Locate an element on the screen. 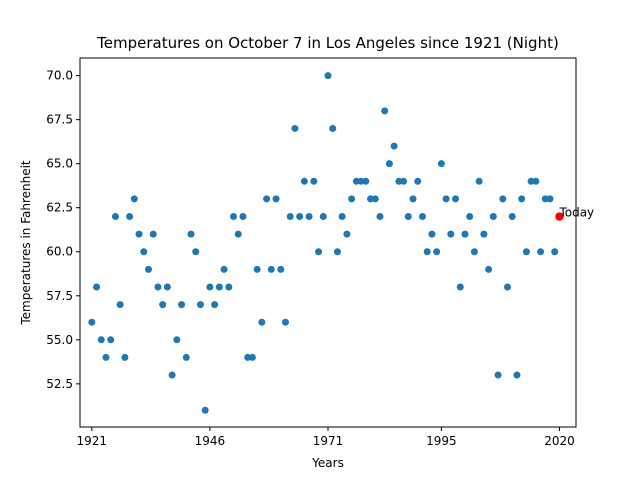  y-tick-label: 60.0 is located at coordinates (59, 252).